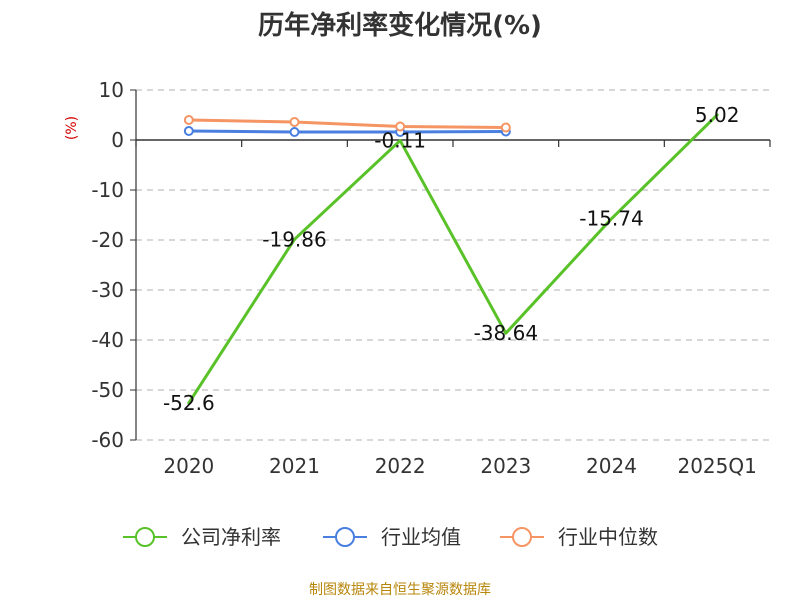 This screenshot has height=600, width=800. Describe the element at coordinates (608, 537) in the screenshot. I see `legend-label: 行业中位数` at that location.